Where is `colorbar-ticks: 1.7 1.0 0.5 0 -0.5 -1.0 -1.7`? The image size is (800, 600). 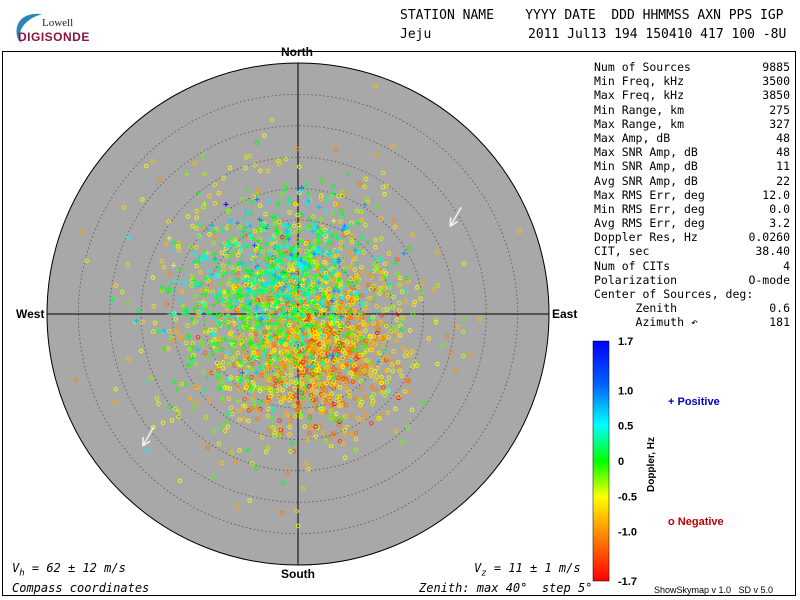
colorbar-ticks: 1.7 1.0 0.5 0 -0.5 -1.0 -1.7 is located at coordinates (627, 462).